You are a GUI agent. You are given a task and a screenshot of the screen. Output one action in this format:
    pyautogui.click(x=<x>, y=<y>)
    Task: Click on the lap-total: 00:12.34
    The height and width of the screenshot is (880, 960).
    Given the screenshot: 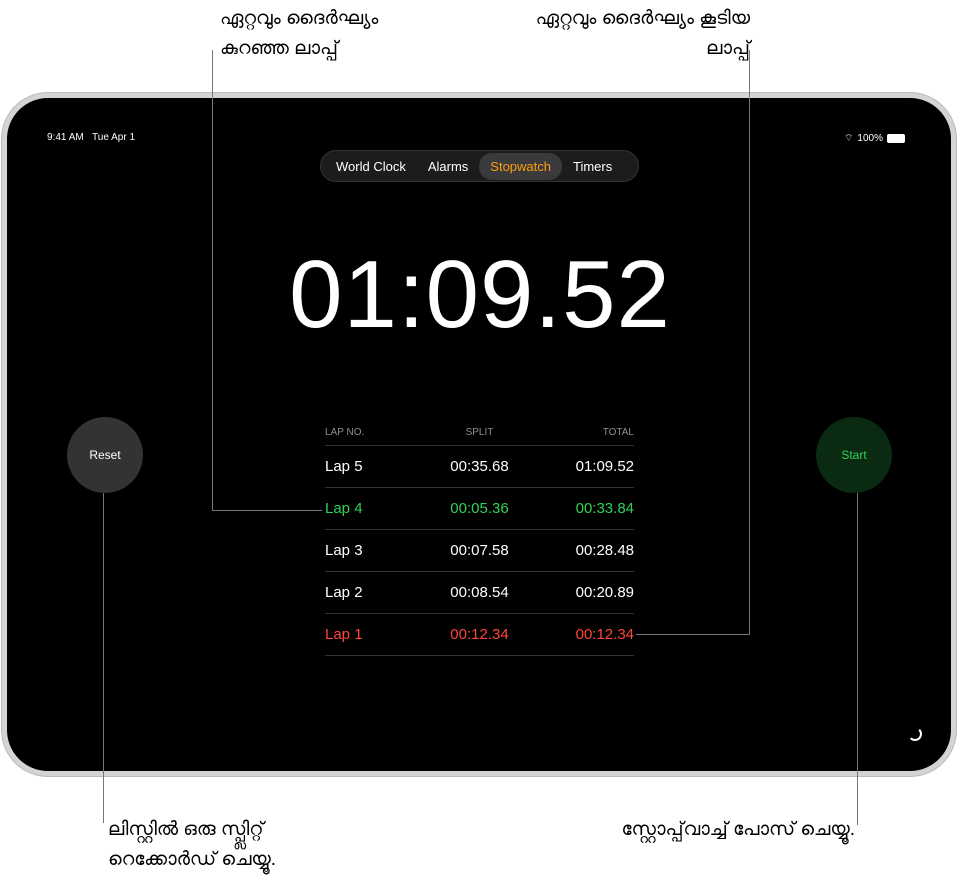 What is the action you would take?
    pyautogui.click(x=604, y=634)
    